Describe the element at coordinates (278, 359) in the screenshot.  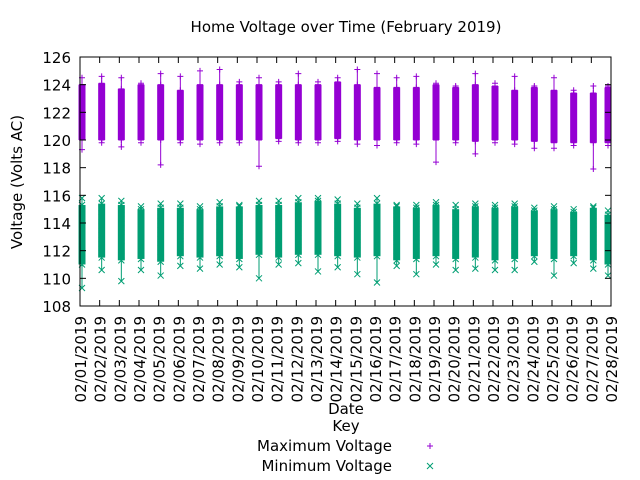
I see `x-tick-label: 02/11/2019` at that location.